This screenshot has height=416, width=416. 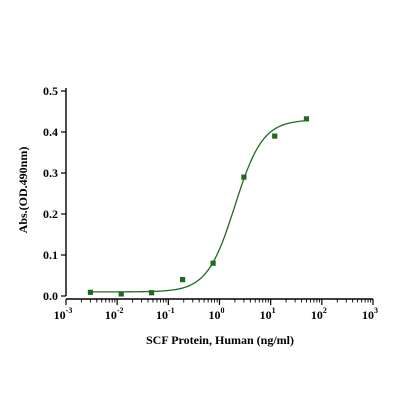 What do you see at coordinates (217, 314) in the screenshot?
I see `x-tick-label: 10⁰` at bounding box center [217, 314].